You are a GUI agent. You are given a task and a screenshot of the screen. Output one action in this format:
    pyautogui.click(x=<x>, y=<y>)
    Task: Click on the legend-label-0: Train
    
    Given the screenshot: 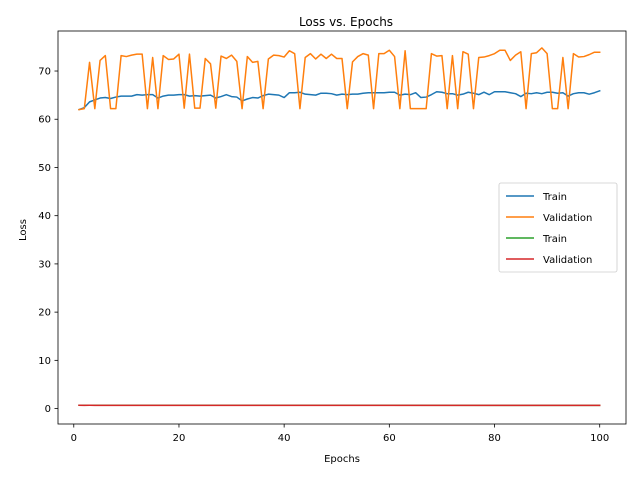 What is the action you would take?
    pyautogui.click(x=554, y=197)
    